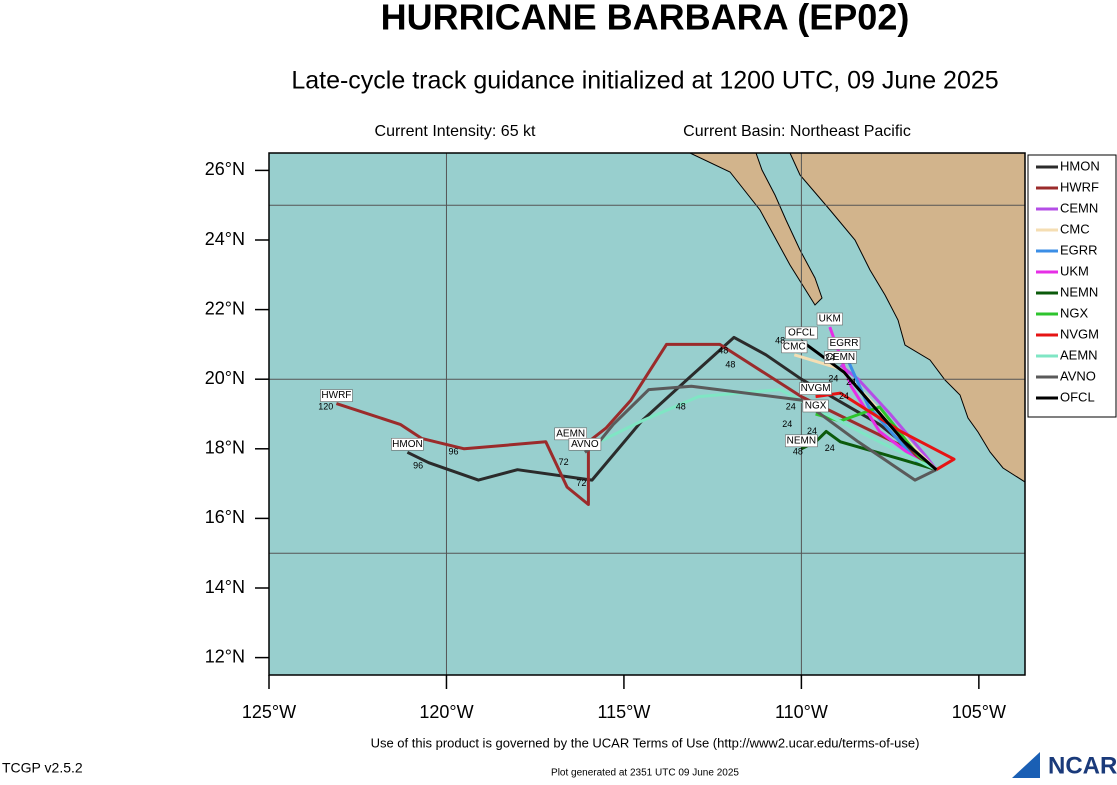  What do you see at coordinates (1079, 354) in the screenshot?
I see `legend-label: AEMN` at bounding box center [1079, 354].